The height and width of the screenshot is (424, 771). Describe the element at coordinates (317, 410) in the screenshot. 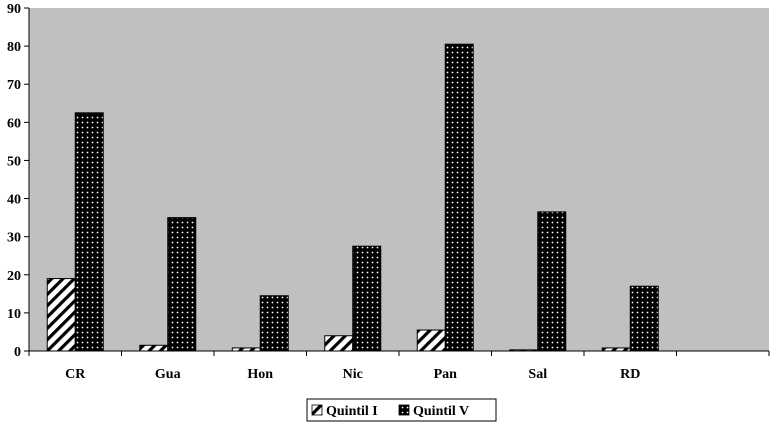

I see `legend-swatch-quintil-i` at that location.